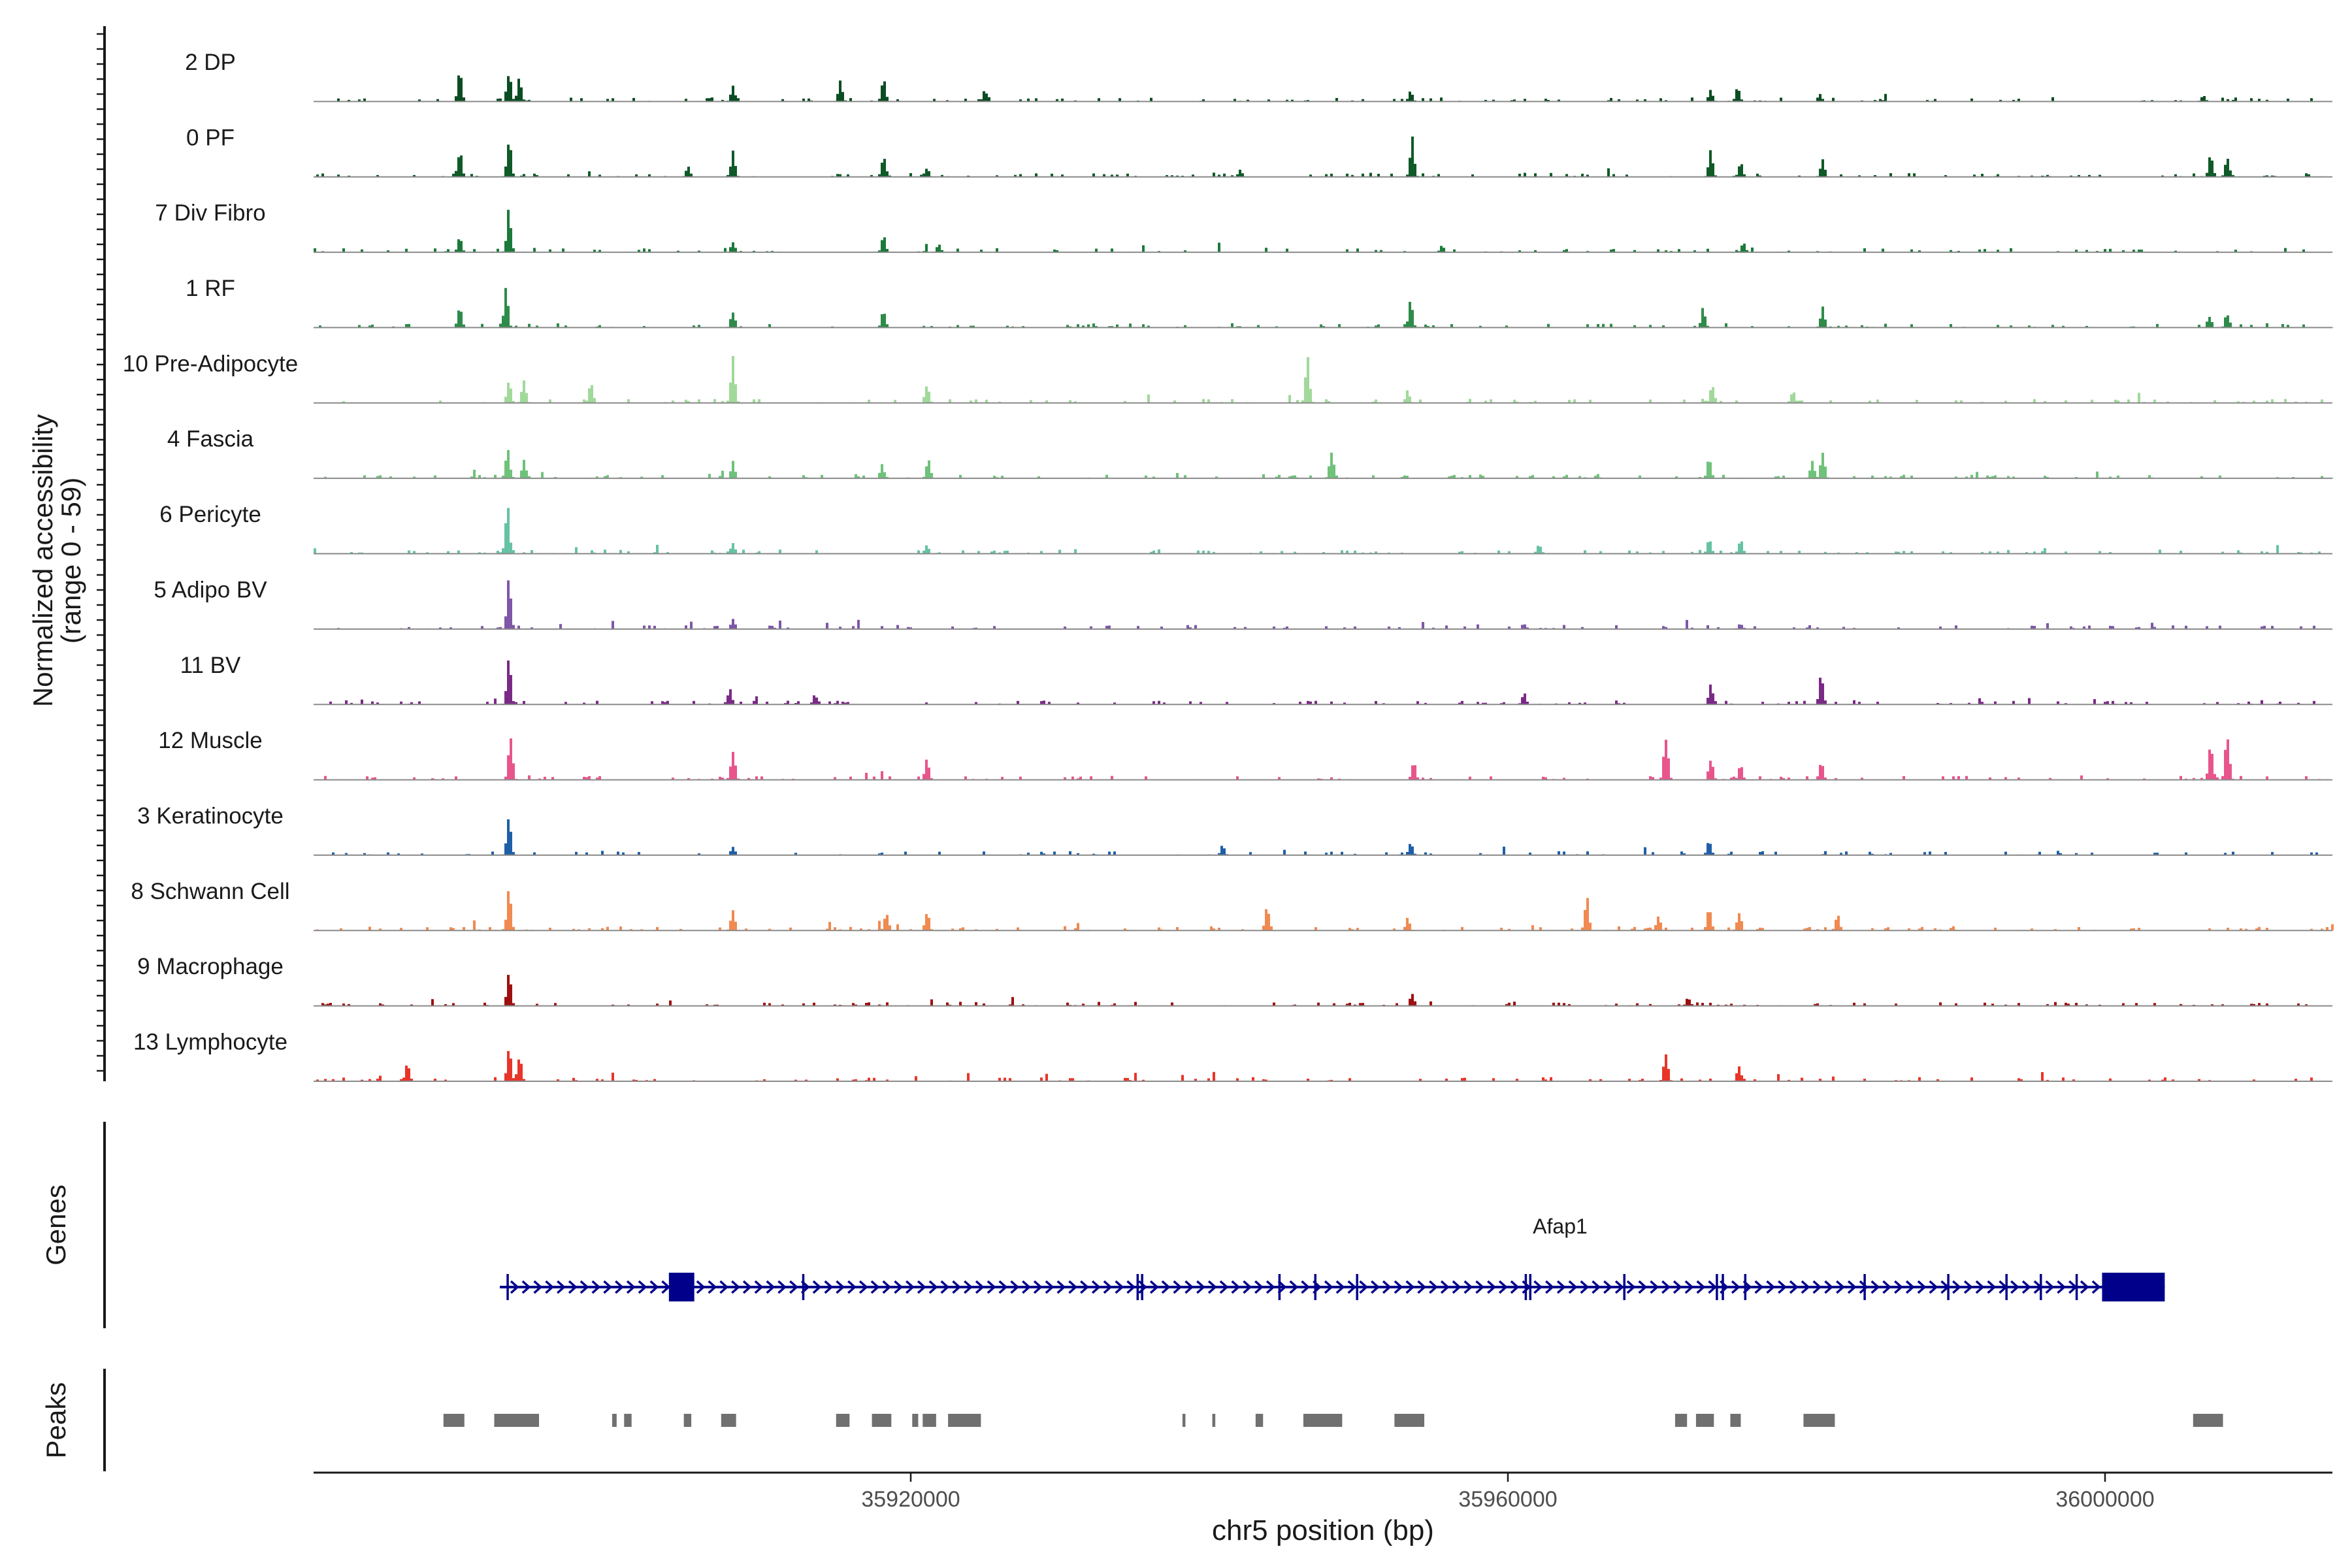 The width and height of the screenshot is (2352, 1568). I want to click on track-label: 7 Div Fibro, so click(210, 213).